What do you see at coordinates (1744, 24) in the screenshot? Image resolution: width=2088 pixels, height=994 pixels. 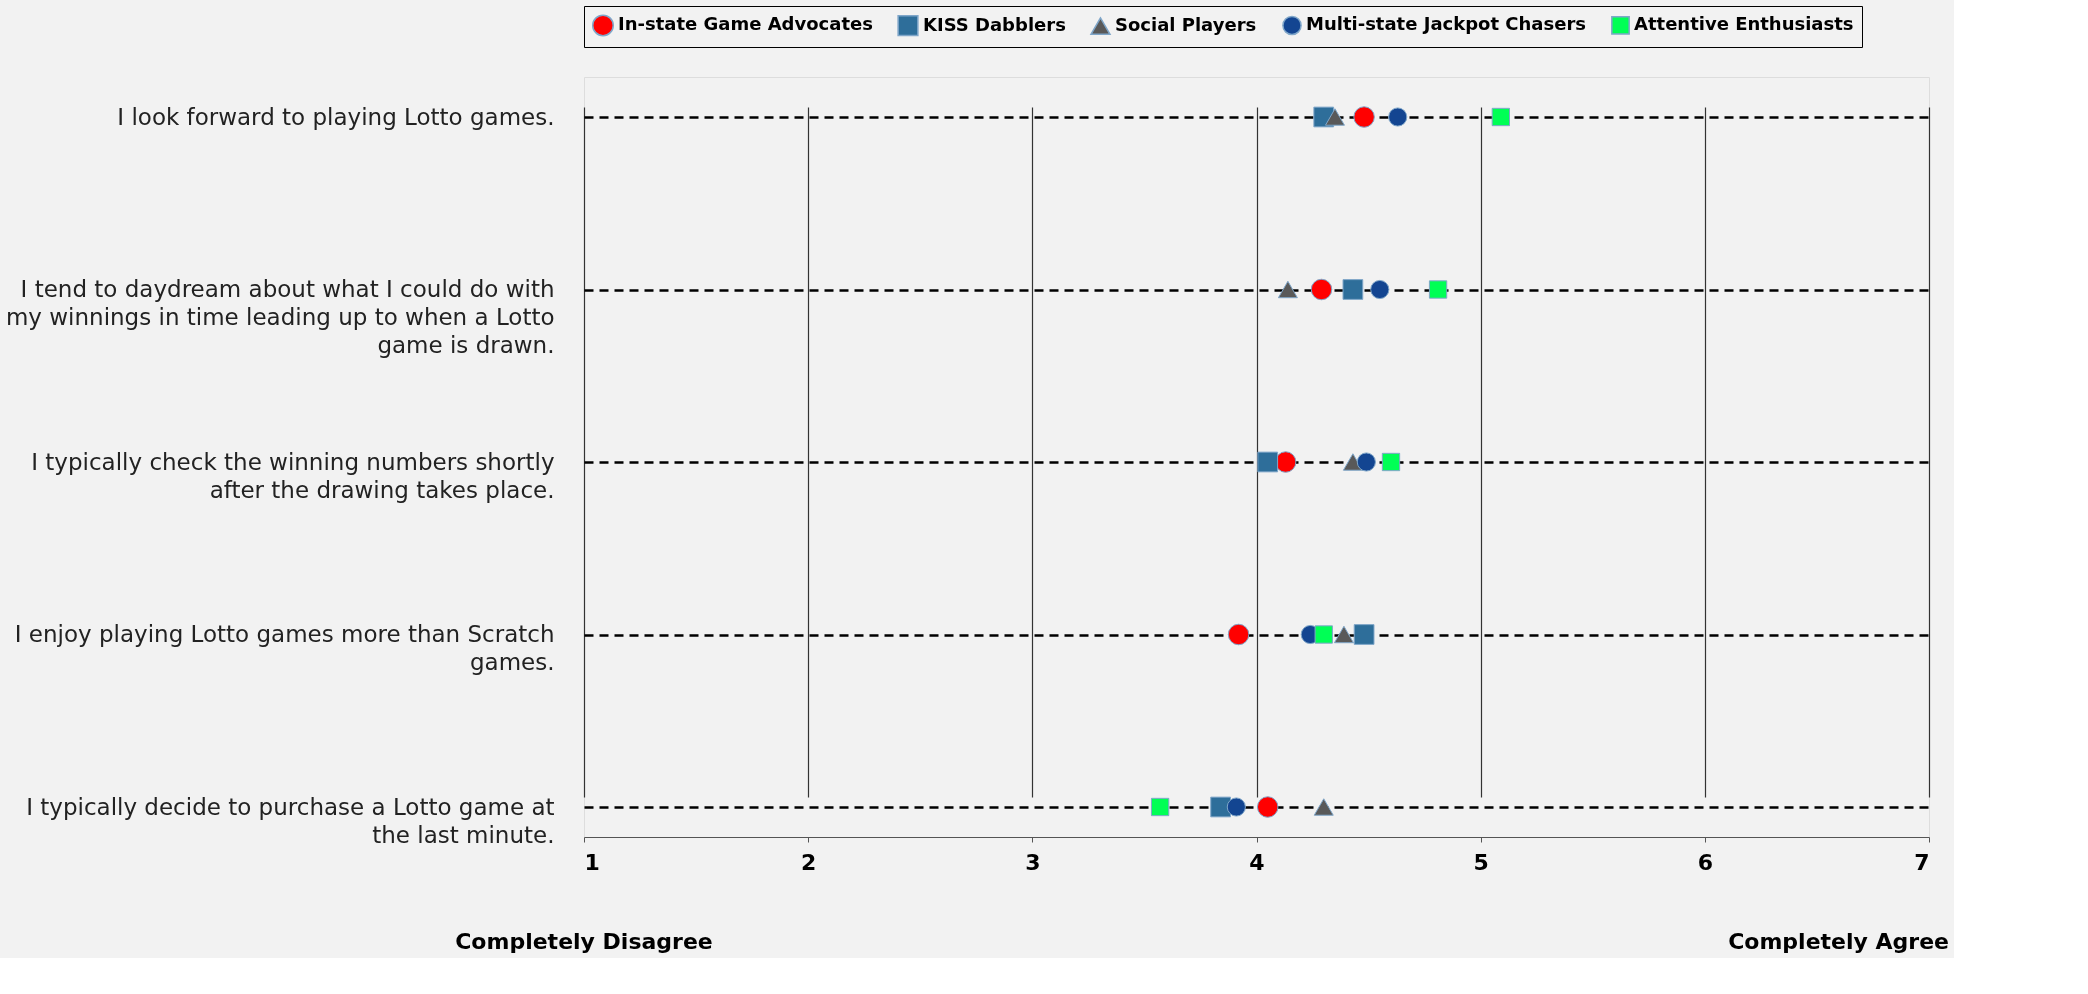 I see `legend-label: Attentive Enthusiasts` at bounding box center [1744, 24].